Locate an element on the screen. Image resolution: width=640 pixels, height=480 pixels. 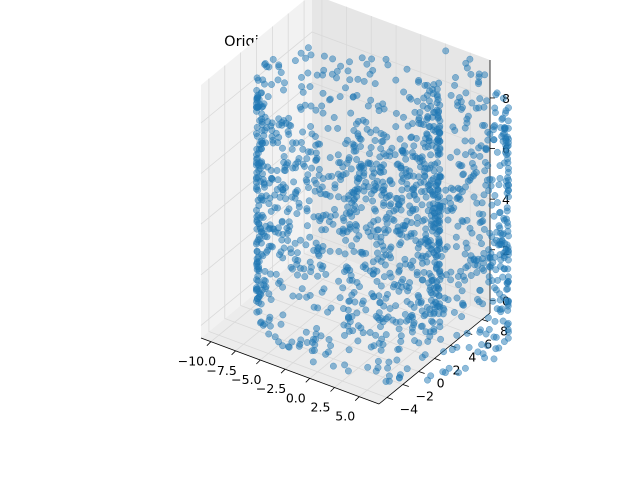
x-tick-label: −10.0 is located at coordinates (197, 361).